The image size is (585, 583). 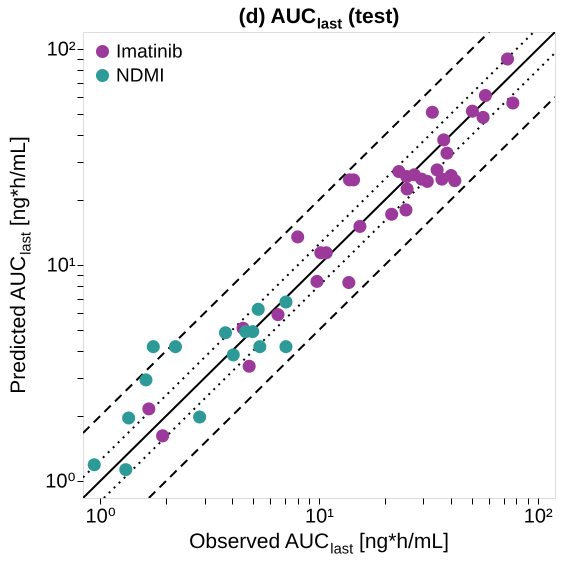 What do you see at coordinates (538, 517) in the screenshot?
I see `x-tick-label: 10²` at bounding box center [538, 517].